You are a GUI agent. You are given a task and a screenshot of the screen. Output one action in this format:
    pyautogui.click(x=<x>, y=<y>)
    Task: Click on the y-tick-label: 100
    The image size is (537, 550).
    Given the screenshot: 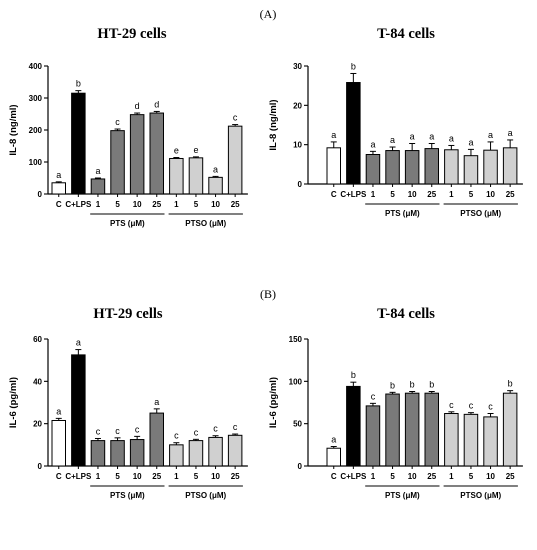 What is the action you would take?
    pyautogui.click(x=36, y=162)
    